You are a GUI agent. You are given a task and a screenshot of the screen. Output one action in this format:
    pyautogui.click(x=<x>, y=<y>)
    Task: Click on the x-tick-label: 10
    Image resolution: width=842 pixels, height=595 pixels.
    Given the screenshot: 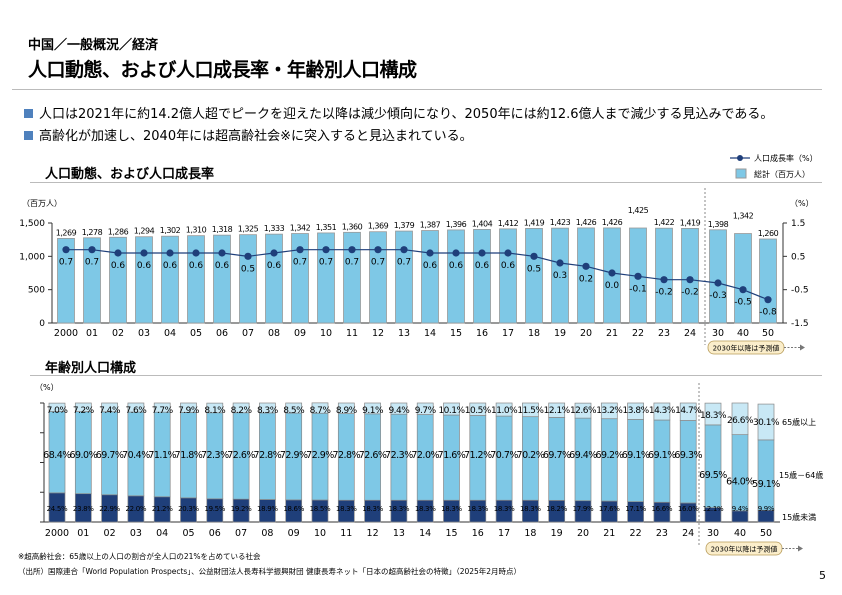 What is the action you would take?
    pyautogui.click(x=320, y=533)
    